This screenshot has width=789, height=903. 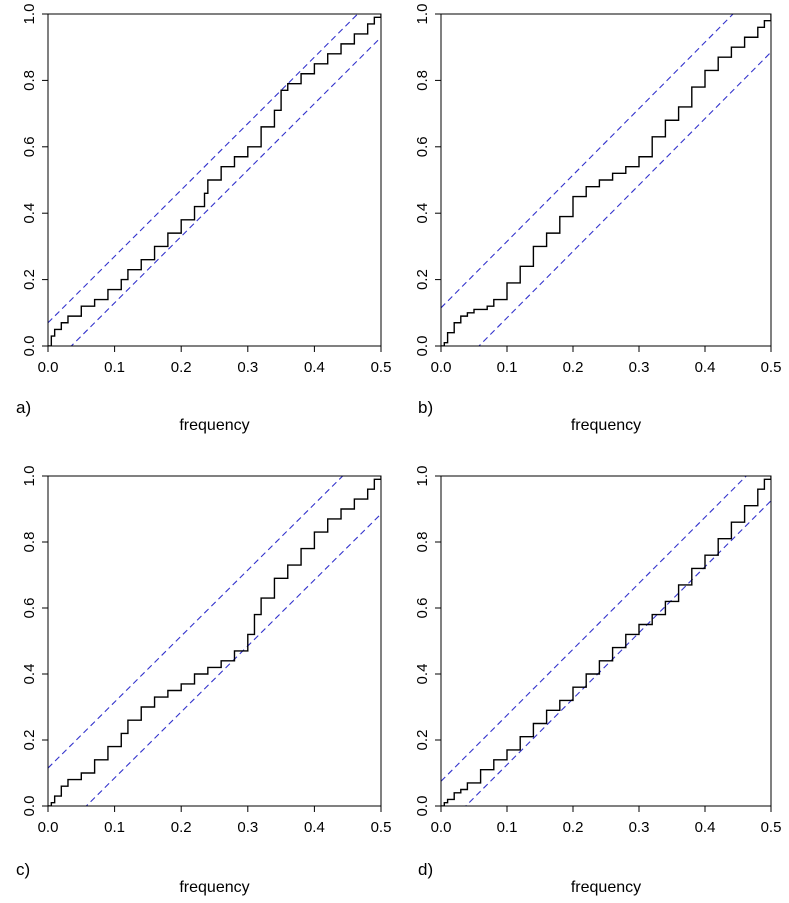 What do you see at coordinates (426, 869) in the screenshot?
I see `panel-label-d: d)` at bounding box center [426, 869].